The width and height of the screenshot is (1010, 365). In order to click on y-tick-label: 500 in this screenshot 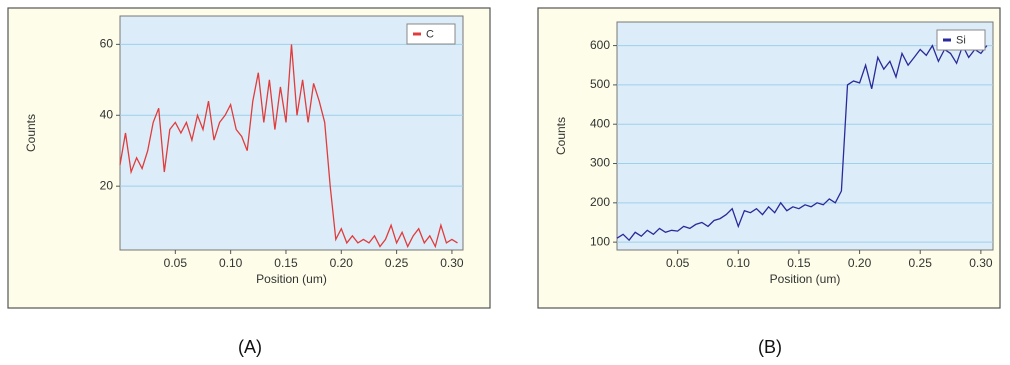, I will do `click(600, 84)`.